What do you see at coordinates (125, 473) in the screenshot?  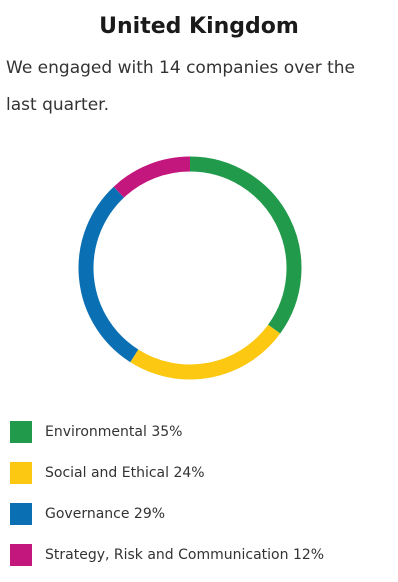 I see `legend-label: Social and Ethical 24%` at bounding box center [125, 473].